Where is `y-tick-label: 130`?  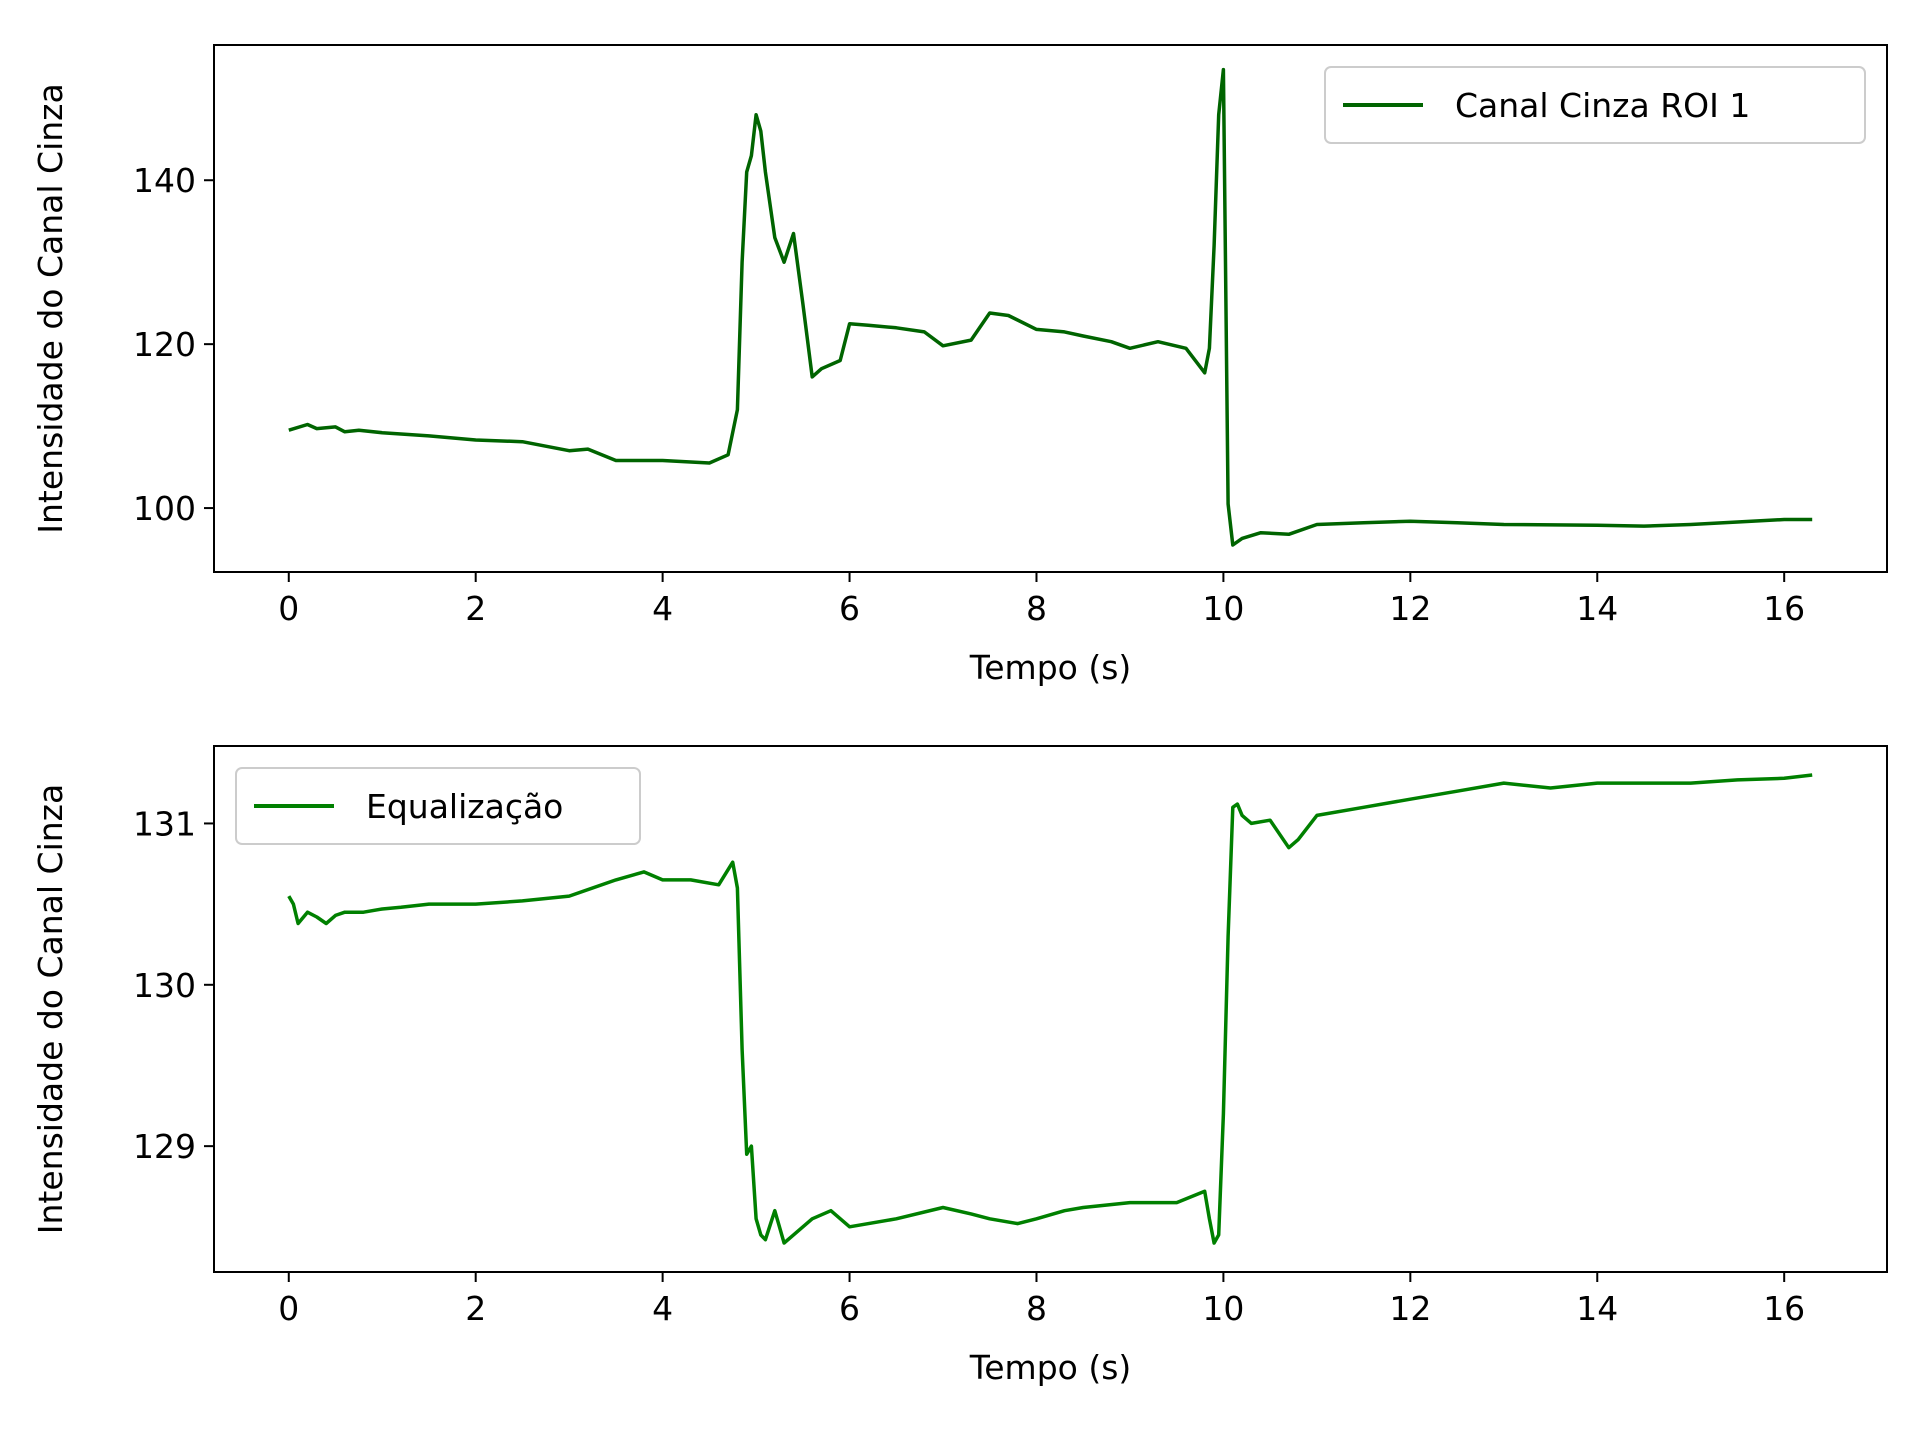
y-tick-label: 130 is located at coordinates (164, 985).